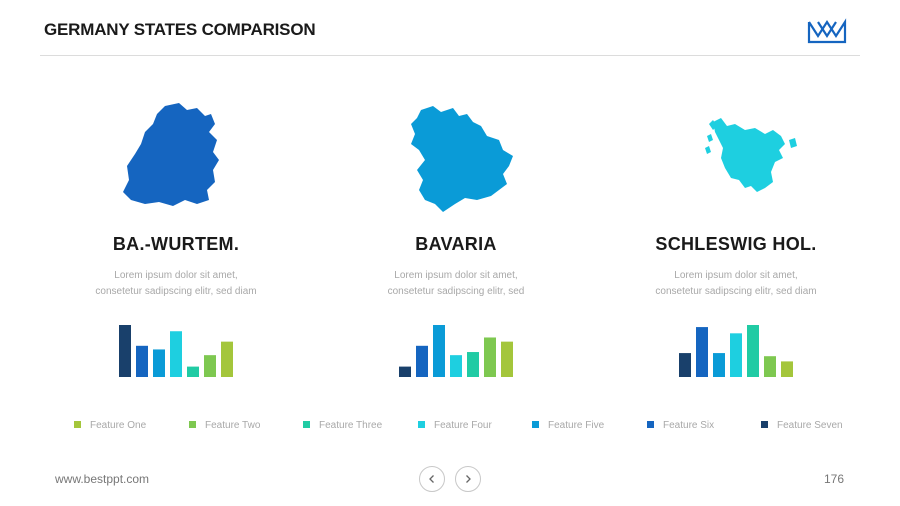 The height and width of the screenshot is (506, 900). I want to click on crown-icon, so click(827, 31).